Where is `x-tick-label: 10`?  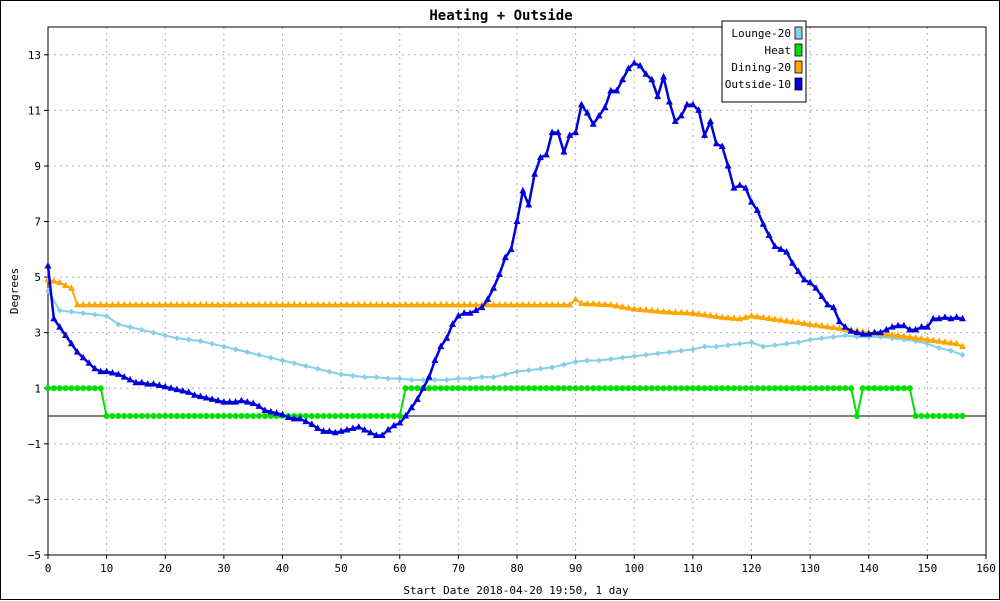 x-tick-label: 10 is located at coordinates (106, 568).